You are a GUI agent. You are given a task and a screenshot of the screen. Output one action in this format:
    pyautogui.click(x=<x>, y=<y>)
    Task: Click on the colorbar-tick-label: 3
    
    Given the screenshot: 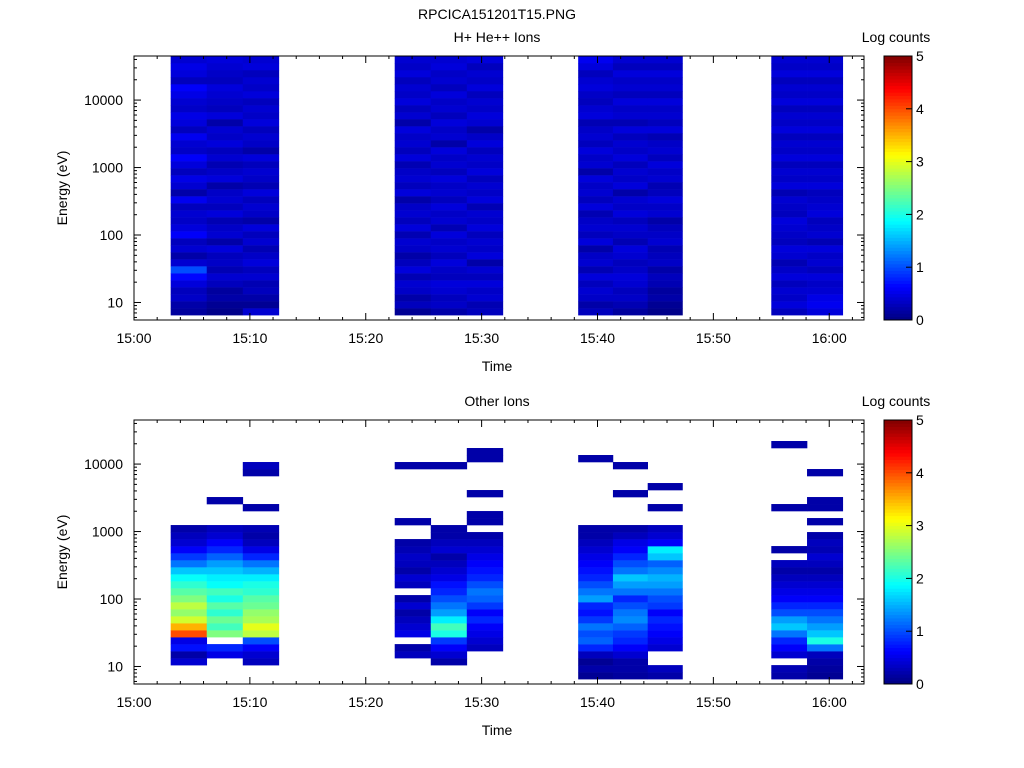 What is the action you would take?
    pyautogui.click(x=920, y=162)
    